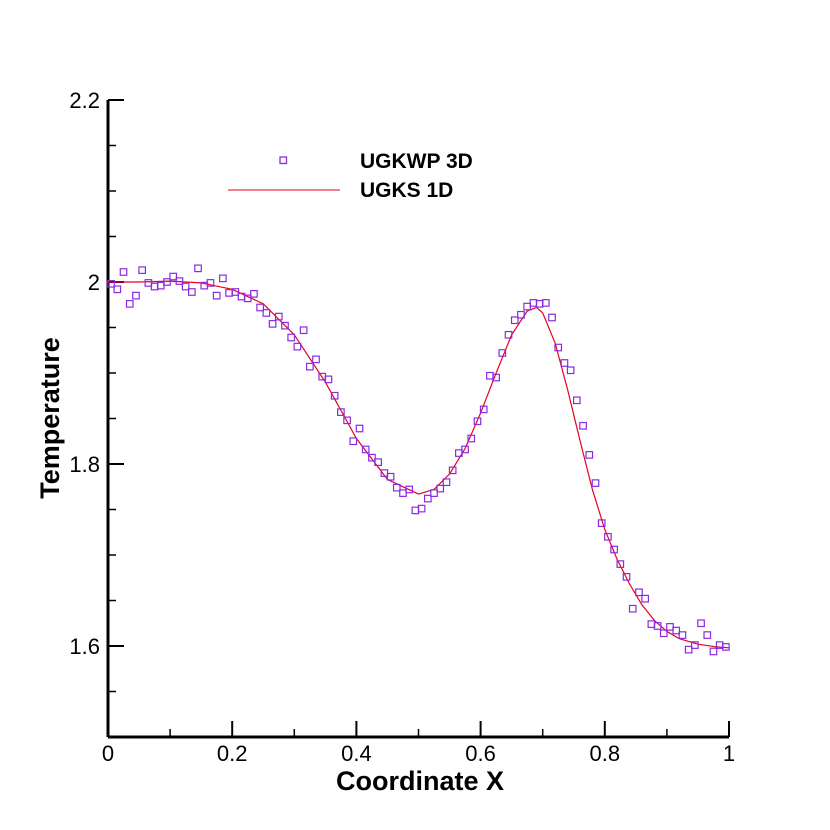  I want to click on legend: UGKWP 3D UGKS 1D, so click(350, 176).